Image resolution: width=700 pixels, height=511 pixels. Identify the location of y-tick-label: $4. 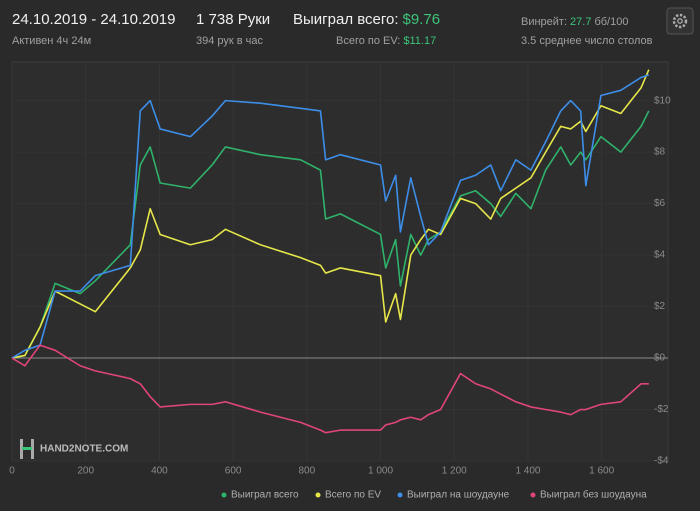
(660, 255).